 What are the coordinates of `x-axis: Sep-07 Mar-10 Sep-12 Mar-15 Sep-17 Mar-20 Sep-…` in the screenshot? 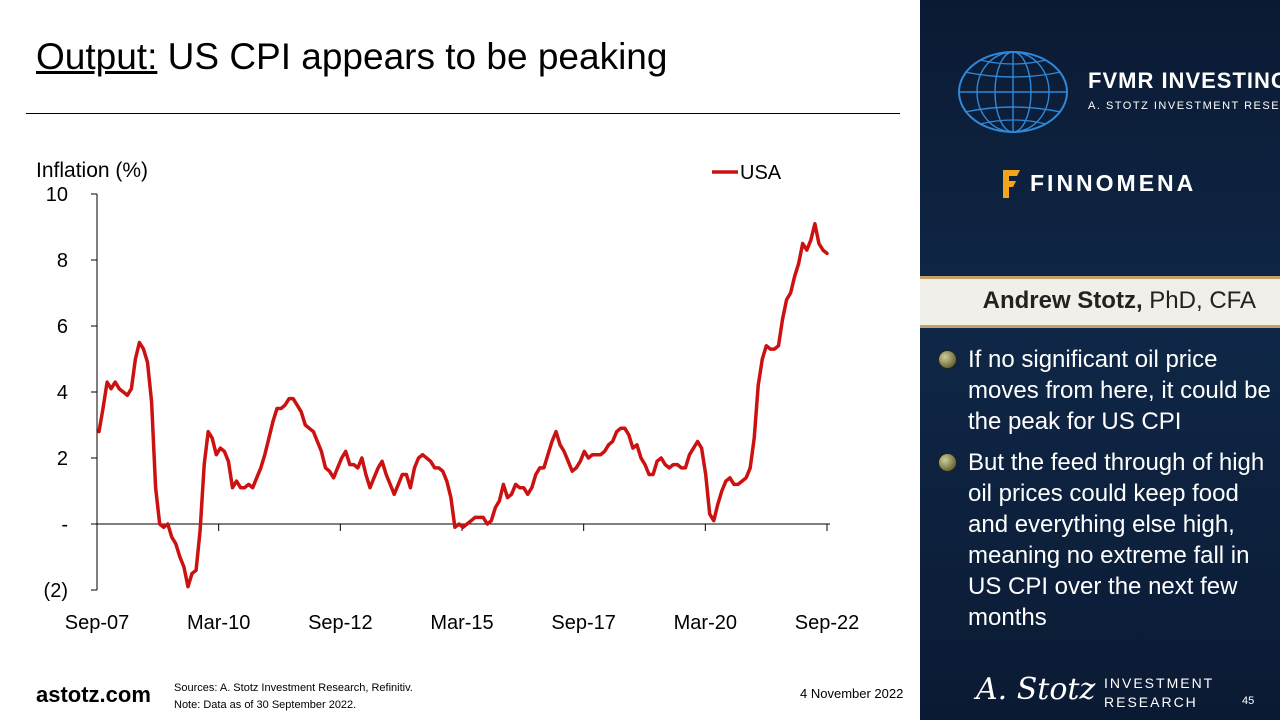 It's located at (462, 578).